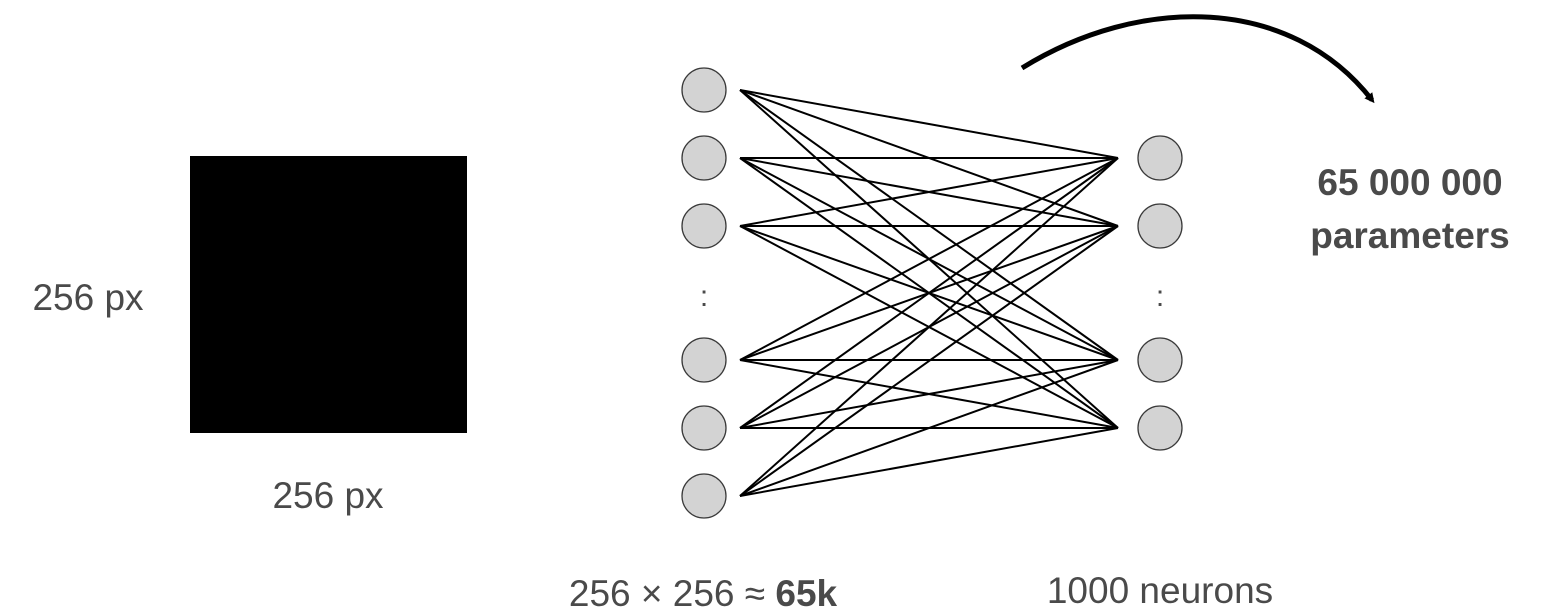 The image size is (1556, 615). I want to click on image-width-label: 256 px, so click(328, 495).